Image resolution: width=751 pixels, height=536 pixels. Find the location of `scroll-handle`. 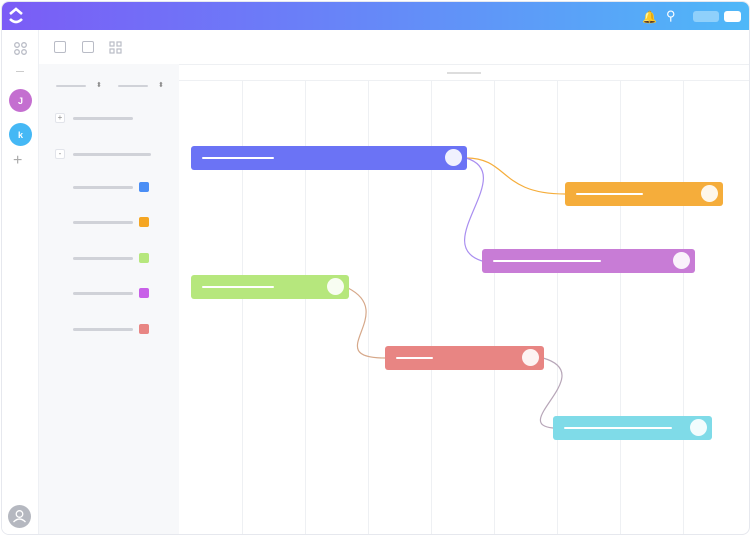

scroll-handle is located at coordinates (464, 73).